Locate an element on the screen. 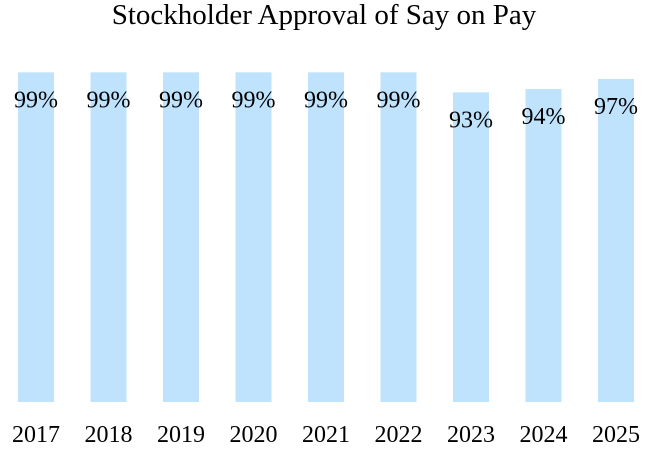 The image size is (650, 450). x-tick-label-2018: 2018 is located at coordinates (109, 435).